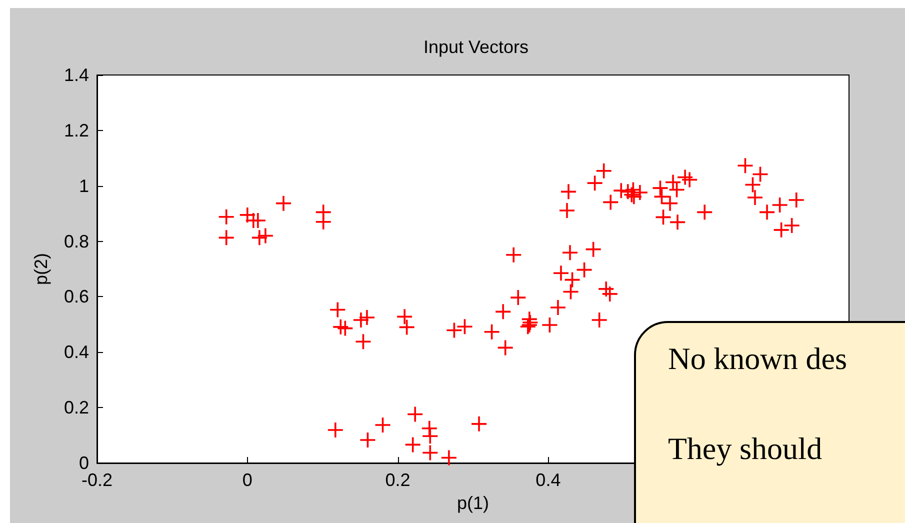 This screenshot has height=523, width=905. I want to click on chart-title: Input Vectors, so click(476, 47).